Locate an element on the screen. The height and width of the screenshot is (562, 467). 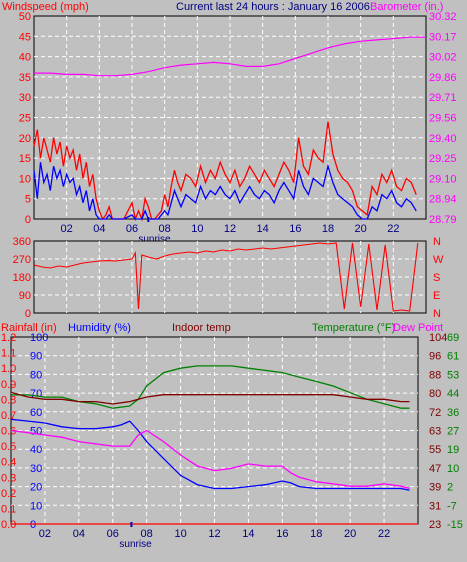
rainfall-tick-label: 0.5 is located at coordinates (8, 447).